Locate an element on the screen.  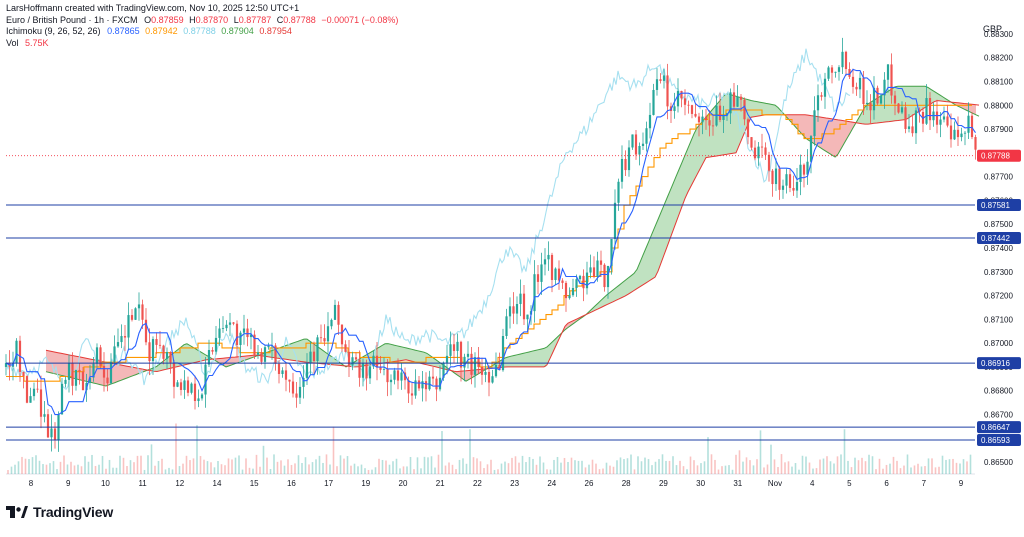
tradingview-logo: TradingView is located at coordinates (59, 512).